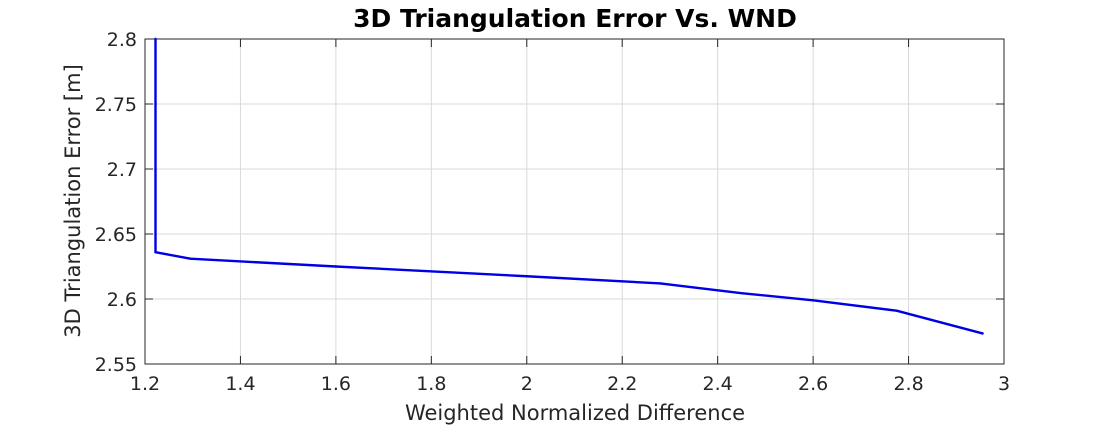 The width and height of the screenshot is (1111, 427). I want to click on y-tick-label: 2.7, so click(122, 170).